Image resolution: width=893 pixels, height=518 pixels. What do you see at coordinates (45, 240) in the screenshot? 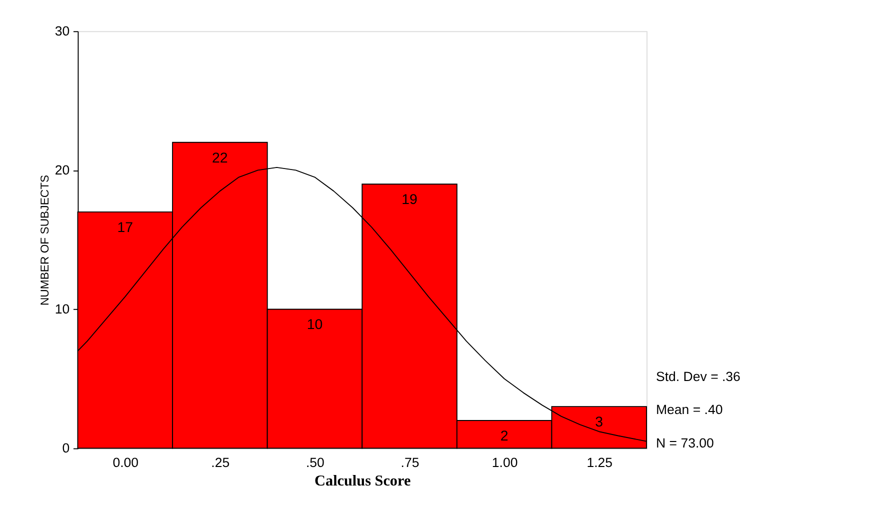
I see `y-axis-title: NUMBER OF SUBJECTS` at bounding box center [45, 240].